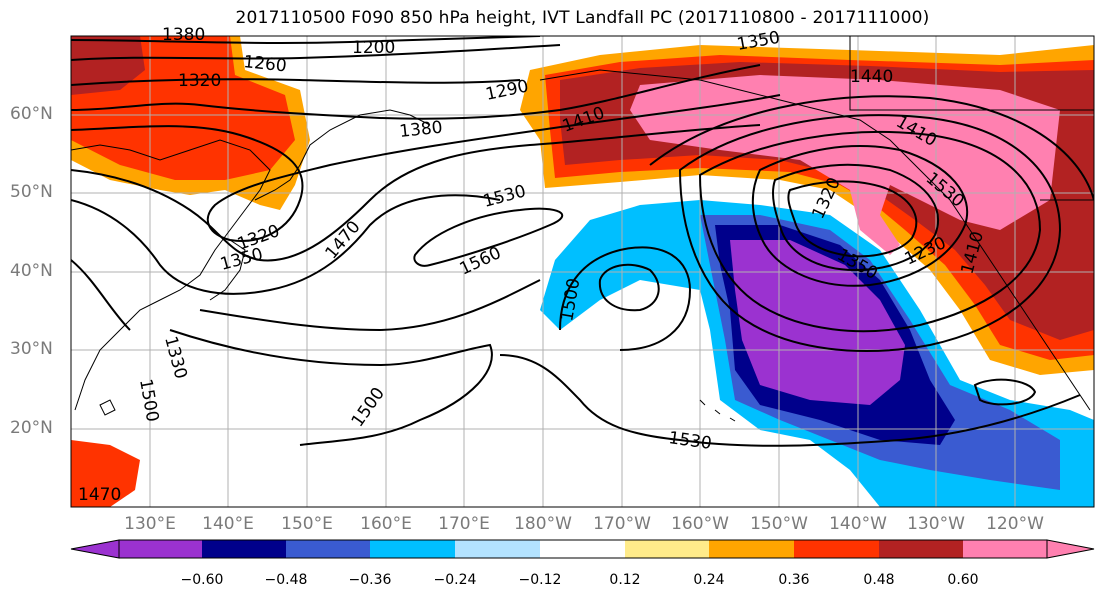 Image resolution: width=1105 pixels, height=601 pixels. I want to click on lat-label: 60°N, so click(31, 114).